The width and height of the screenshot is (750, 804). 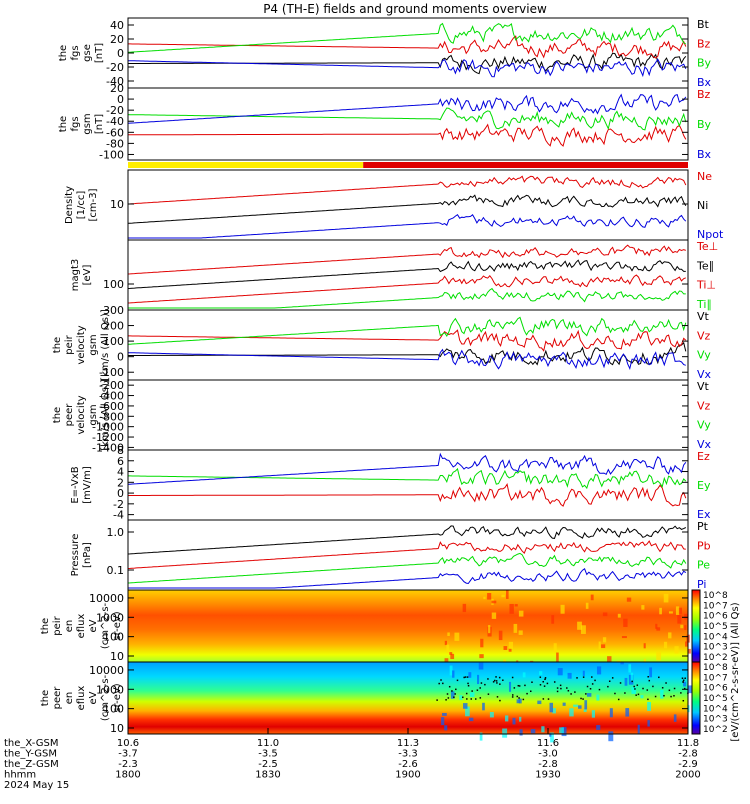 What do you see at coordinates (407, 359) in the screenshot?
I see `series-line-Vx` at bounding box center [407, 359].